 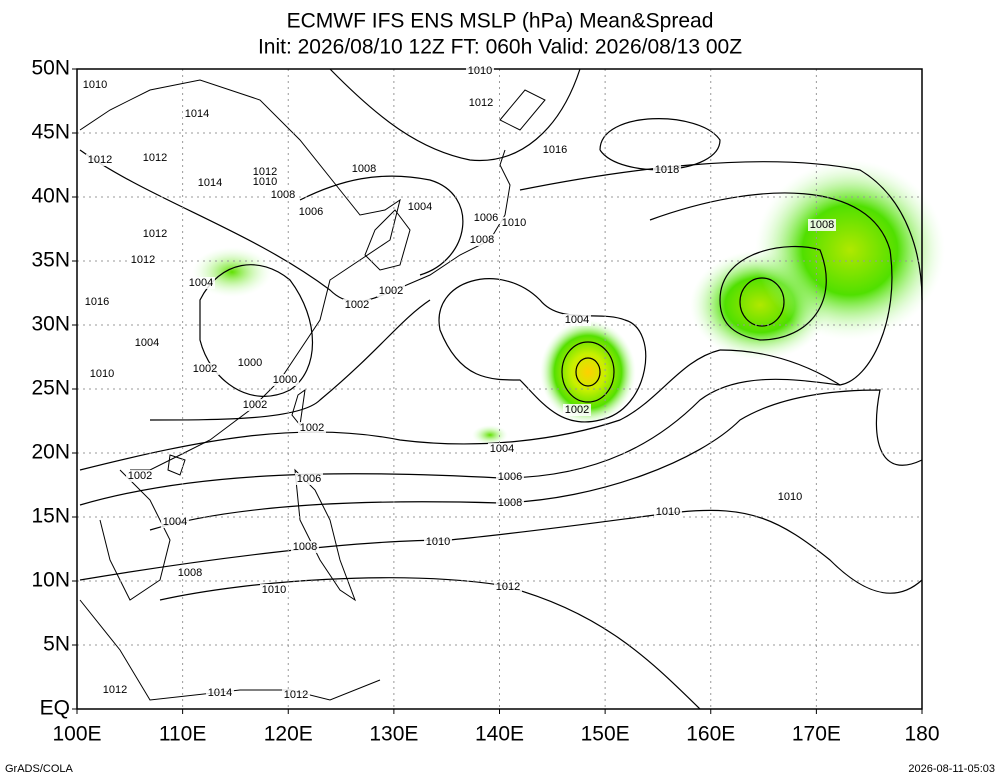 What do you see at coordinates (921, 734) in the screenshot?
I see `lon-tick-label: 180` at bounding box center [921, 734].